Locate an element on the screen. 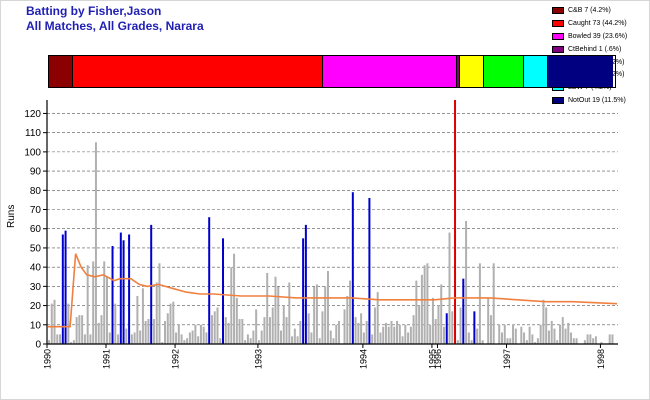  y-tick-label: 30 is located at coordinates (36, 287).